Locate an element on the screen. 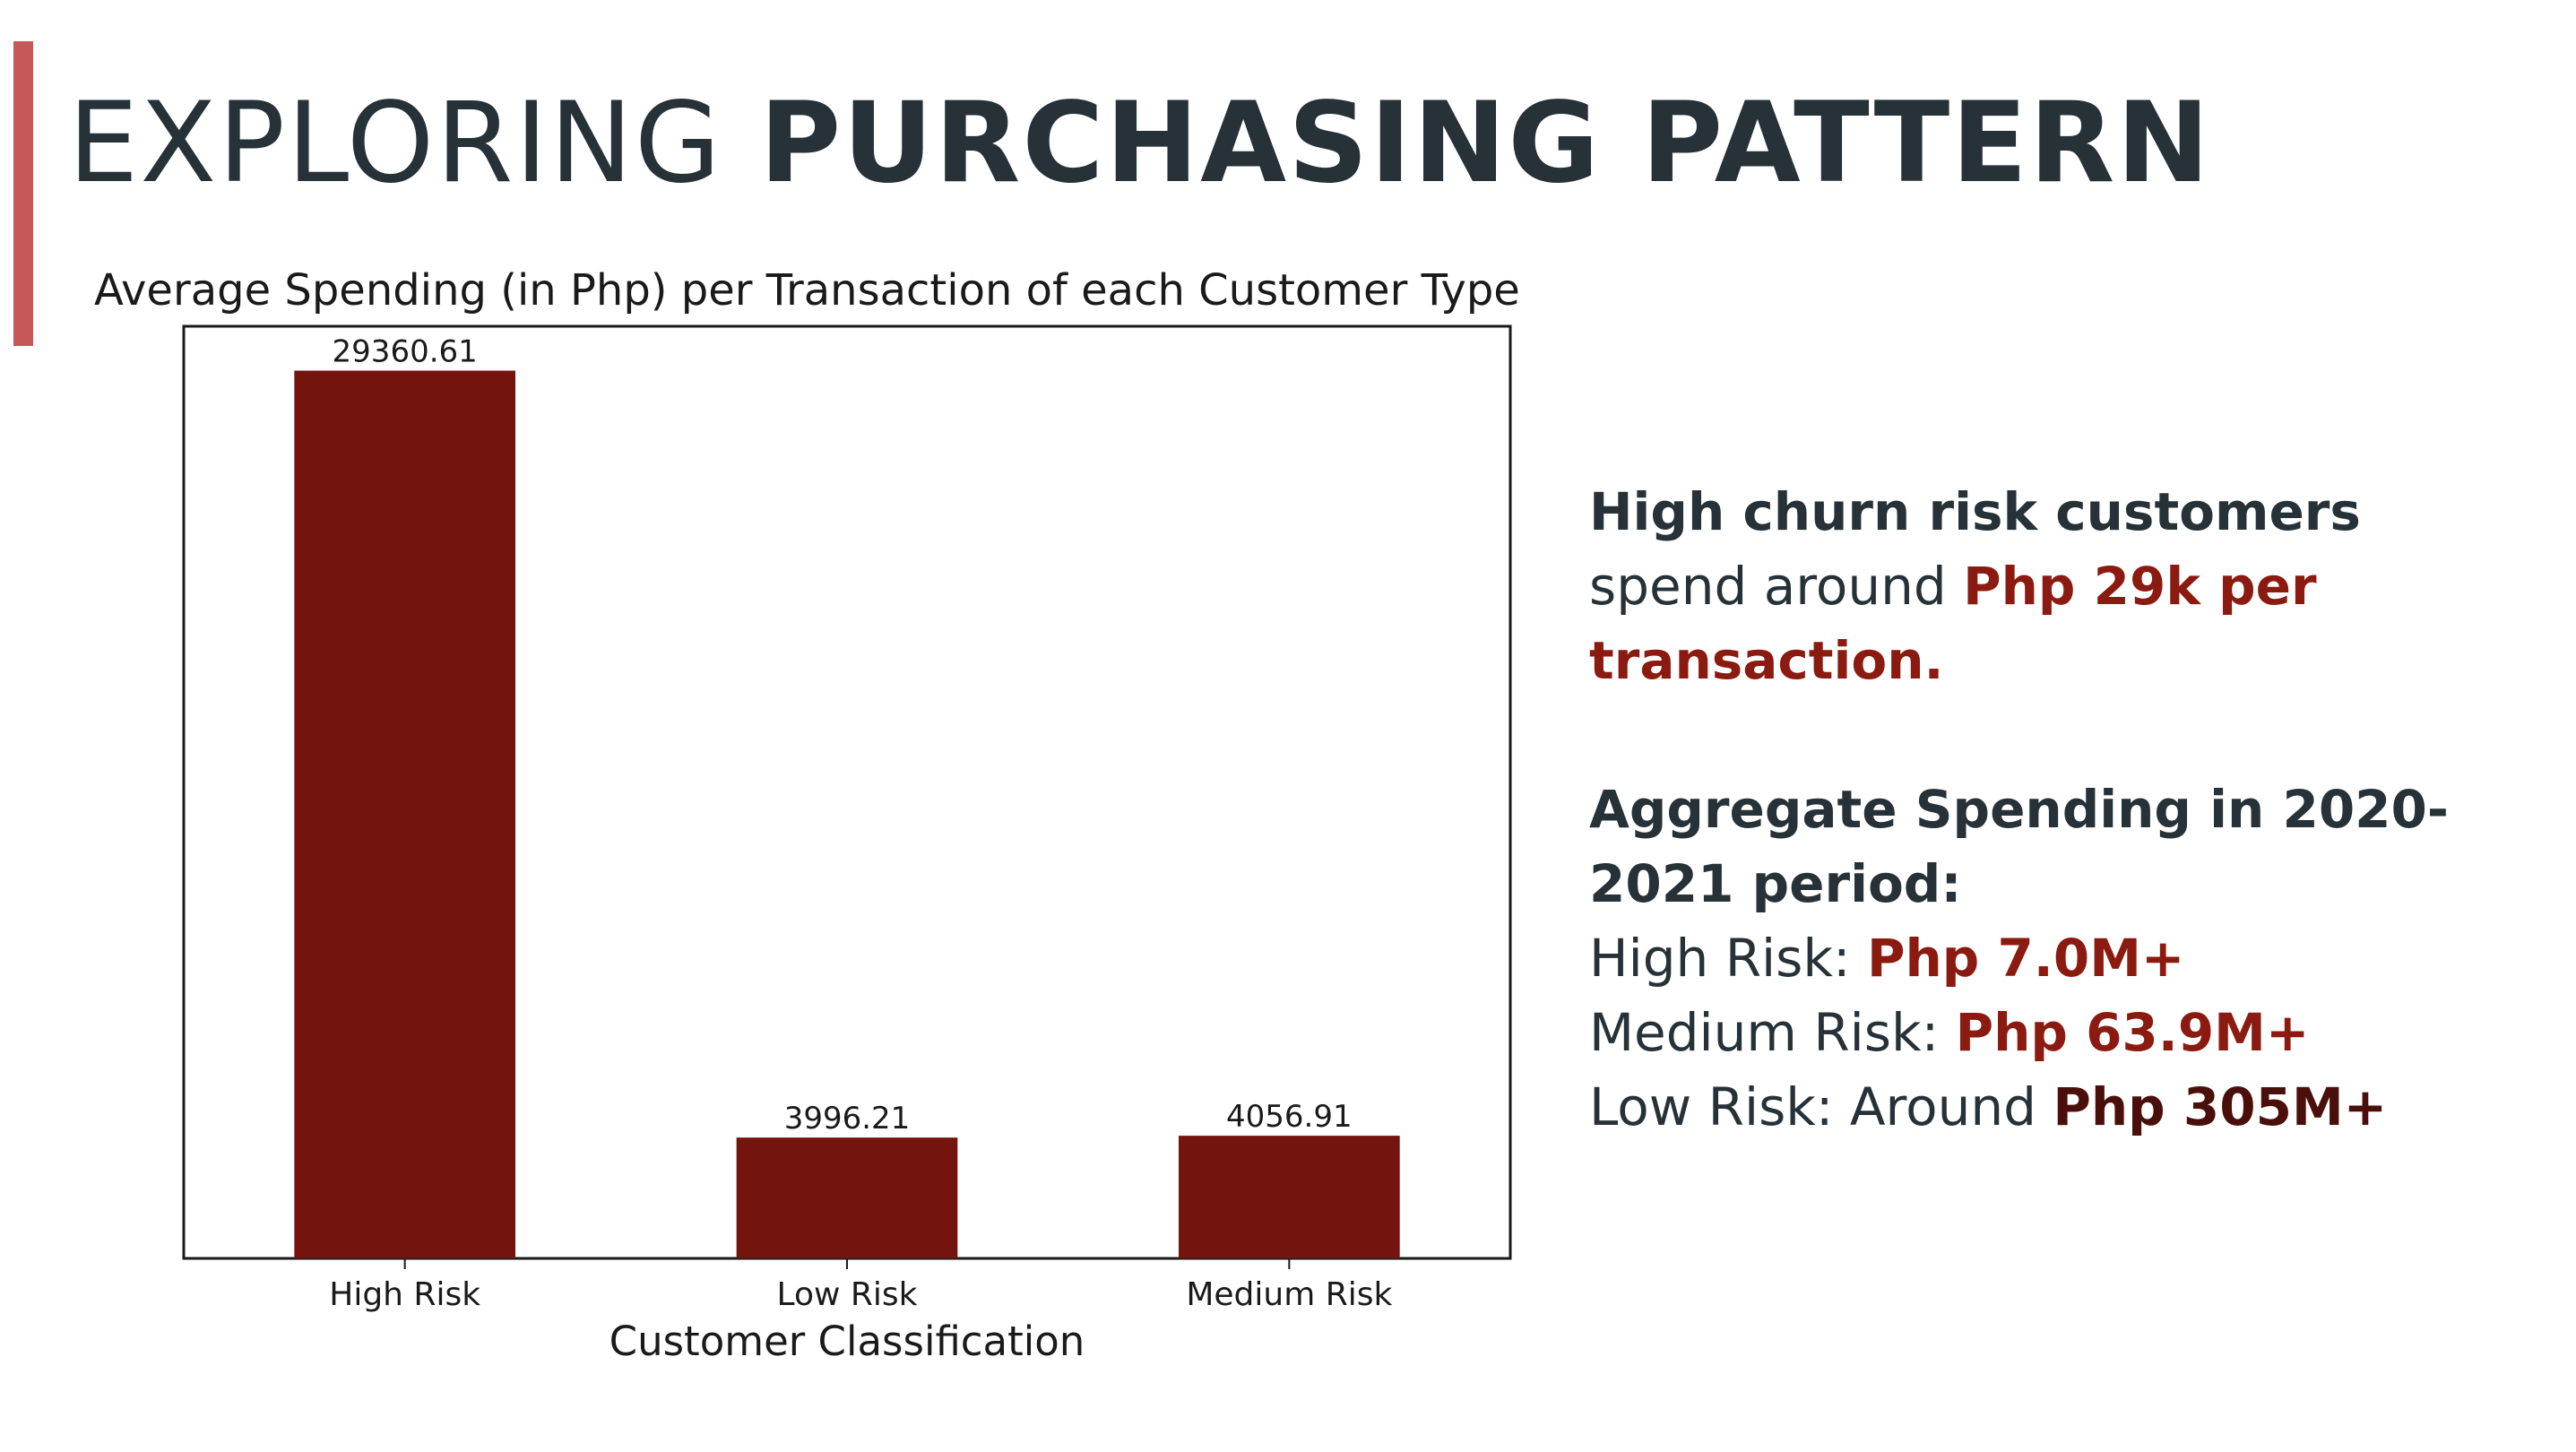 The height and width of the screenshot is (1452, 2576). data-label-medium-risk: 4056.91 is located at coordinates (1289, 1117).